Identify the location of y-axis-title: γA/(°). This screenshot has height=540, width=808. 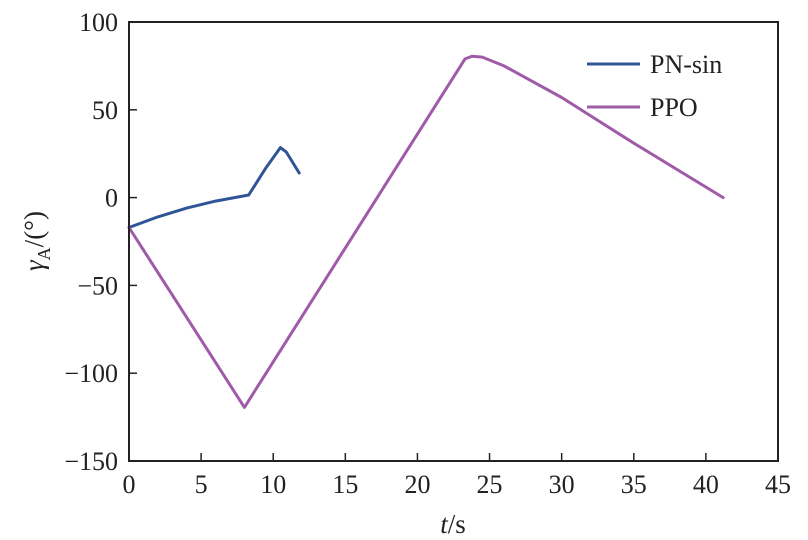
(36, 241).